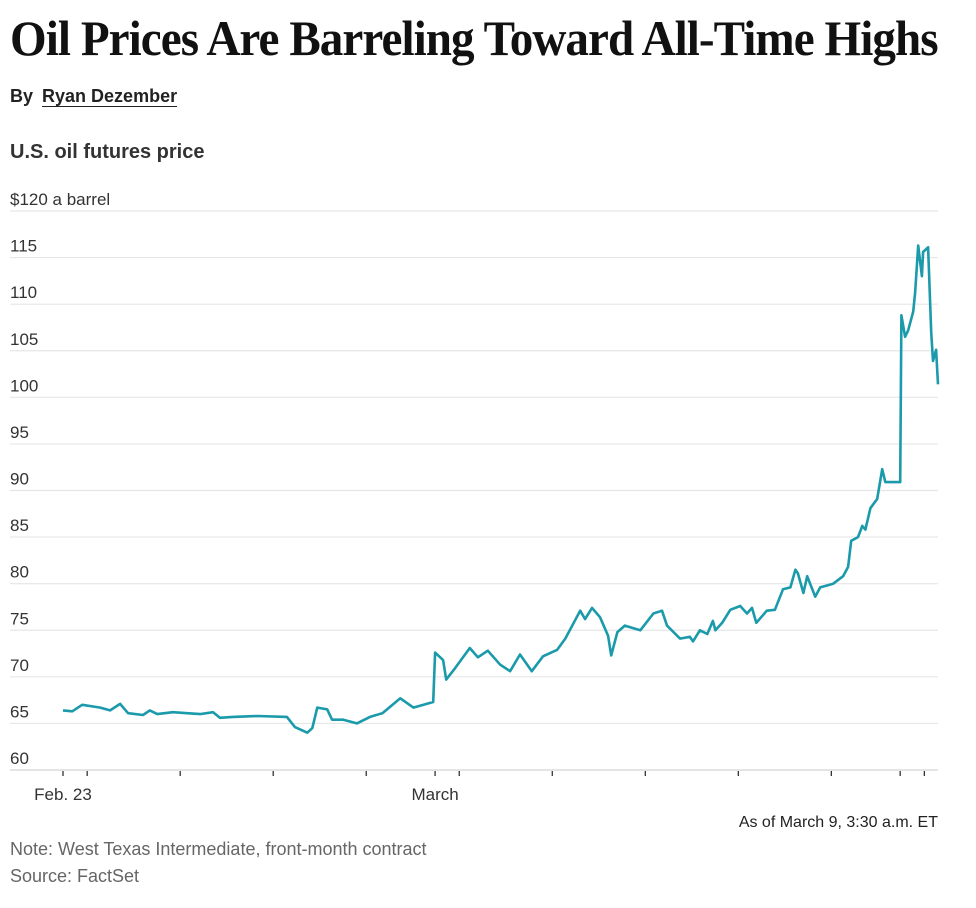  I want to click on y-tick-label: 110, so click(23, 292).